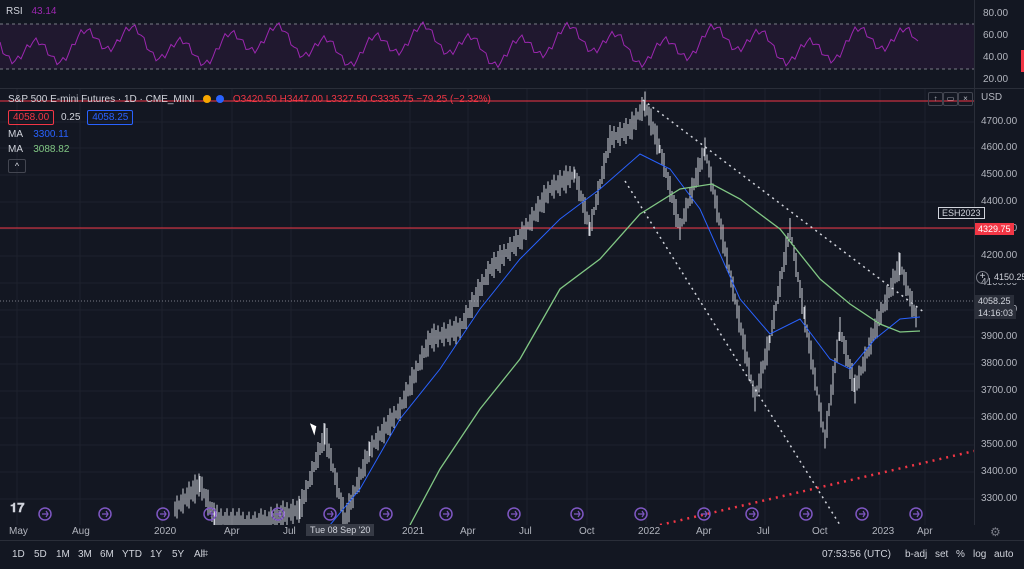 The image size is (1024, 569). Describe the element at coordinates (15, 149) in the screenshot. I see `ma-slow-label: MA` at that location.